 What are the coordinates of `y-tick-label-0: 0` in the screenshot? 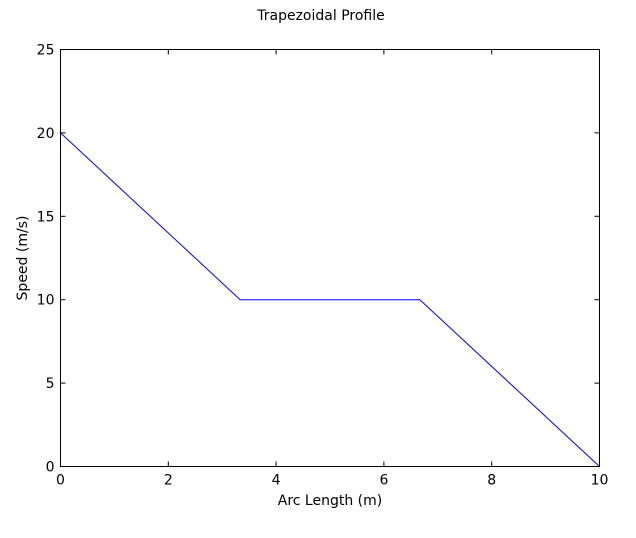 It's located at (50, 468).